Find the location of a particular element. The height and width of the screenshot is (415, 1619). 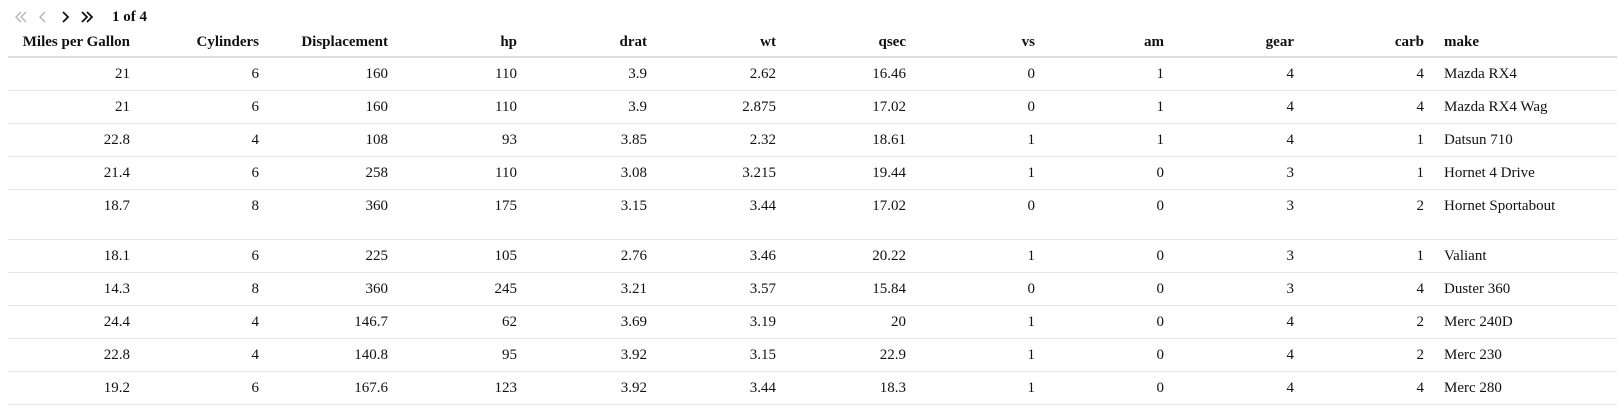

cell-qsec: 22.9 is located at coordinates (851, 355).